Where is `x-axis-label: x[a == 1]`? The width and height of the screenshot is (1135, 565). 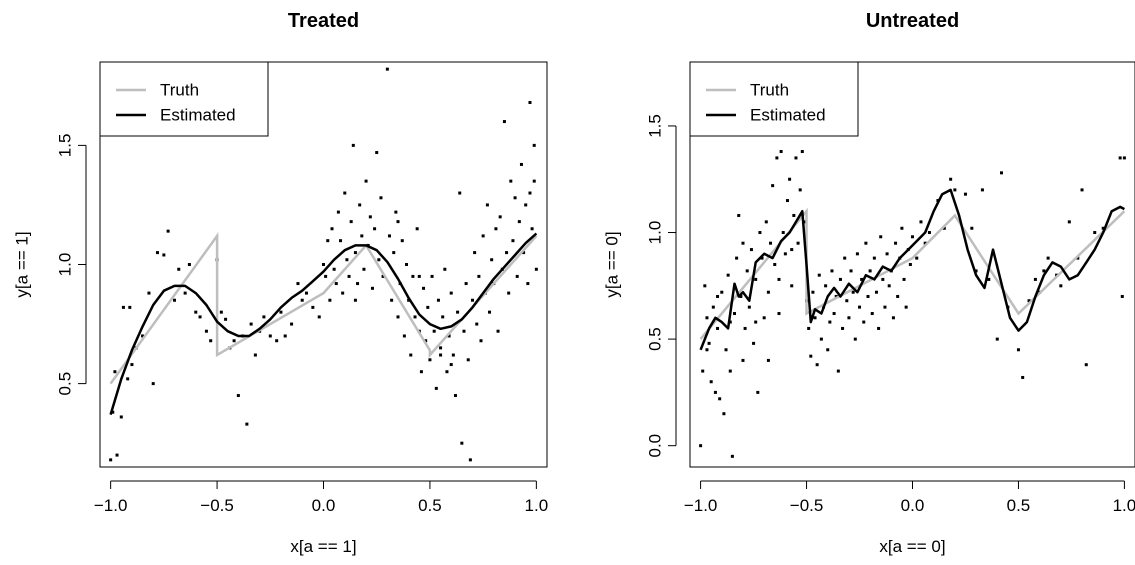 x-axis-label: x[a == 1] is located at coordinates (323, 546).